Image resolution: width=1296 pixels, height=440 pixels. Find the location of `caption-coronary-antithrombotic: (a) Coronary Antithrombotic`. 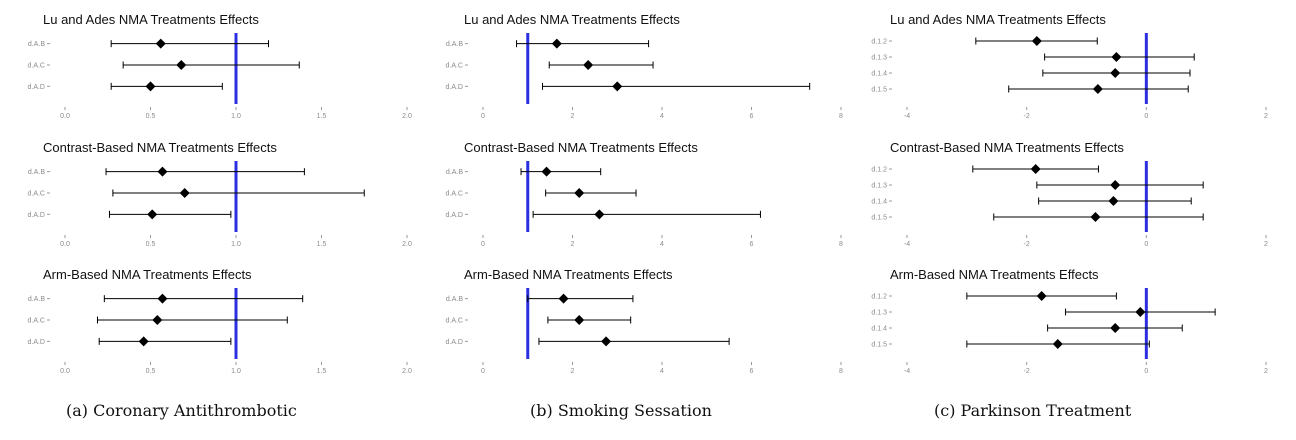

caption-coronary-antithrombotic: (a) Coronary Antithrombotic is located at coordinates (181, 410).